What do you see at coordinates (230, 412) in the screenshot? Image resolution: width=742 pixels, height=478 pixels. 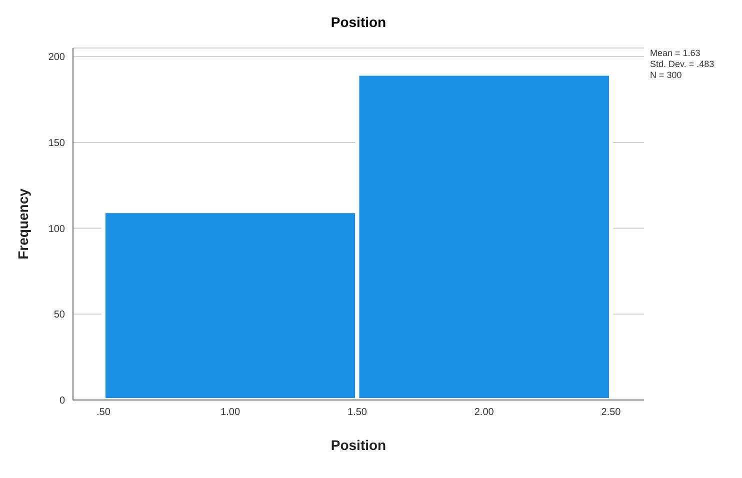 I see `x-tick-label: 1.00` at bounding box center [230, 412].